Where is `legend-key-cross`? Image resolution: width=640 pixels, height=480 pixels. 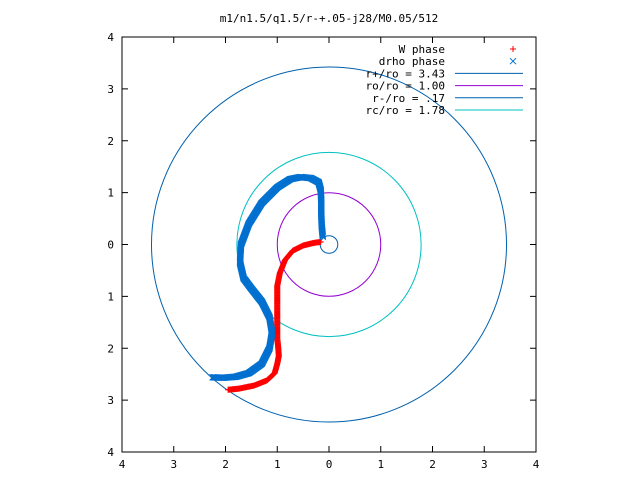
legend-key-cross is located at coordinates (513, 61).